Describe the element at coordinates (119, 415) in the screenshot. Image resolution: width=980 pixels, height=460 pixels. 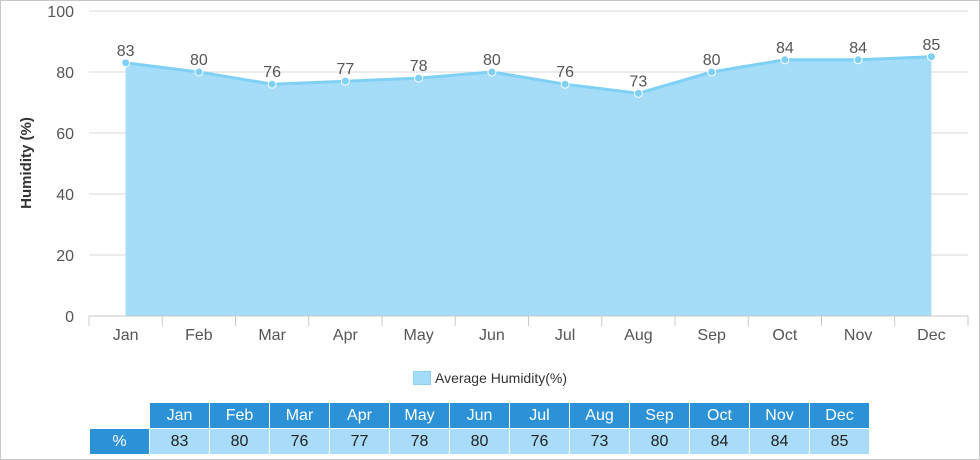
I see `table-corner-cell` at that location.